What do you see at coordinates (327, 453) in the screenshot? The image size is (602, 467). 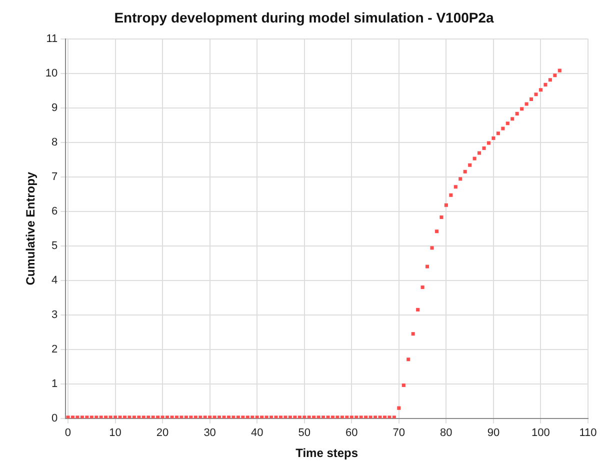 I see `x-axis-title: Time steps` at bounding box center [327, 453].